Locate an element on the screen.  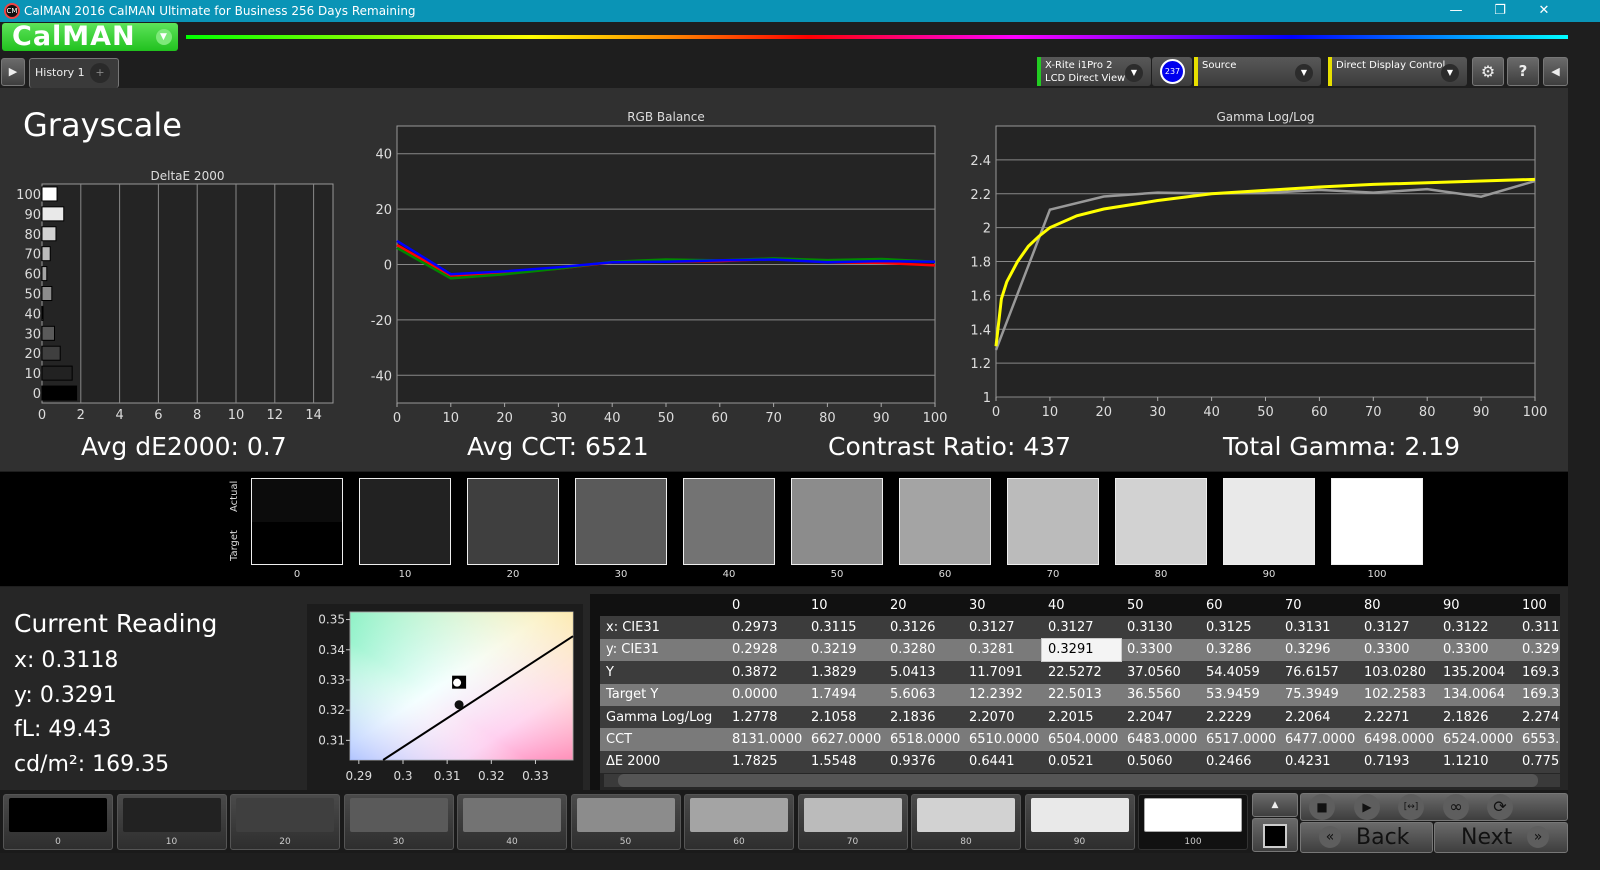
table-cell: 6510.0000 is located at coordinates (1002, 739).